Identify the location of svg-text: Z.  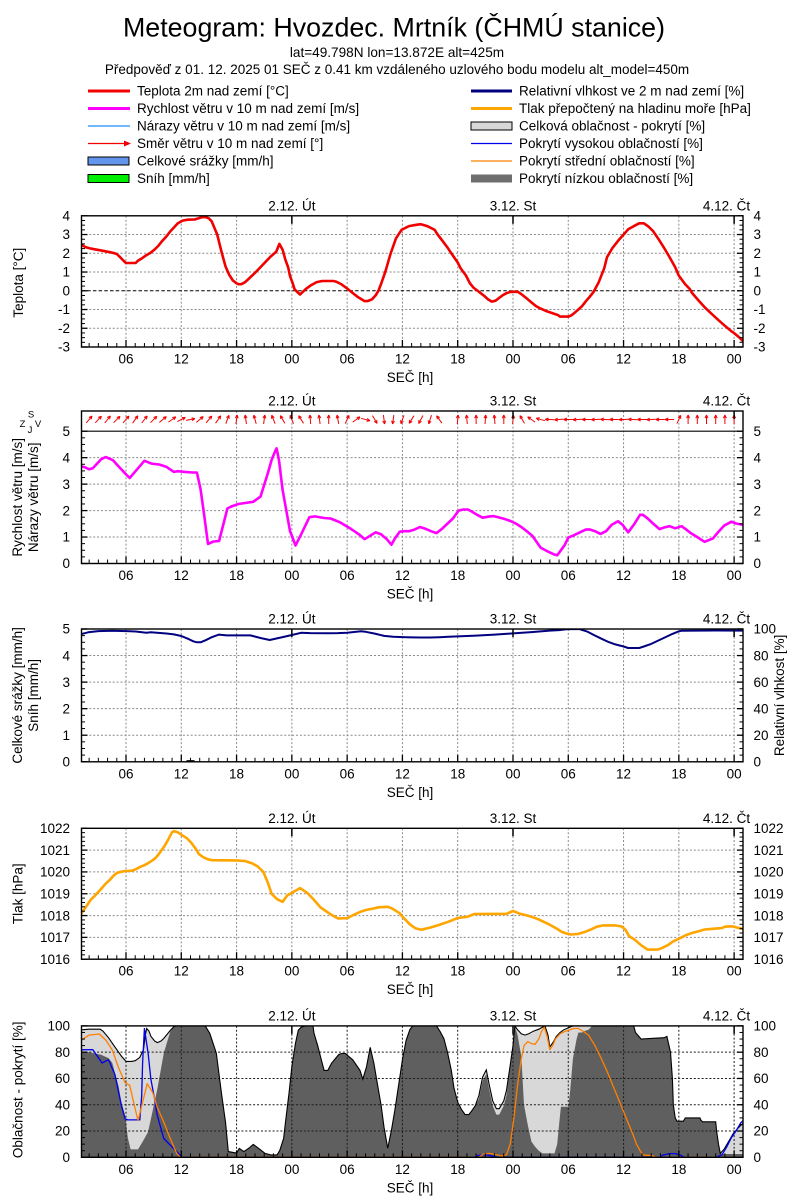
(23, 424).